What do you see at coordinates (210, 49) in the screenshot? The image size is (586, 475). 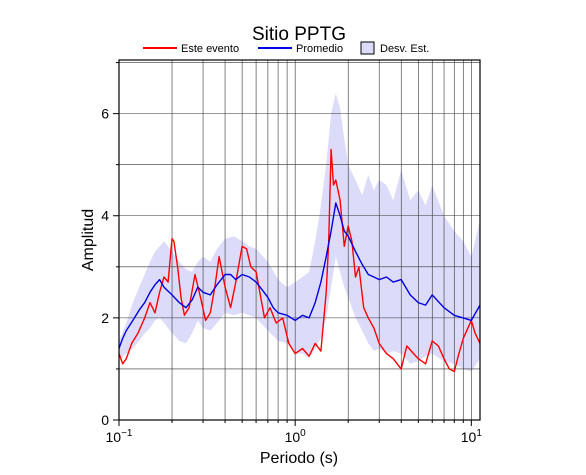 I see `legend-label-este-evento: Este evento` at bounding box center [210, 49].